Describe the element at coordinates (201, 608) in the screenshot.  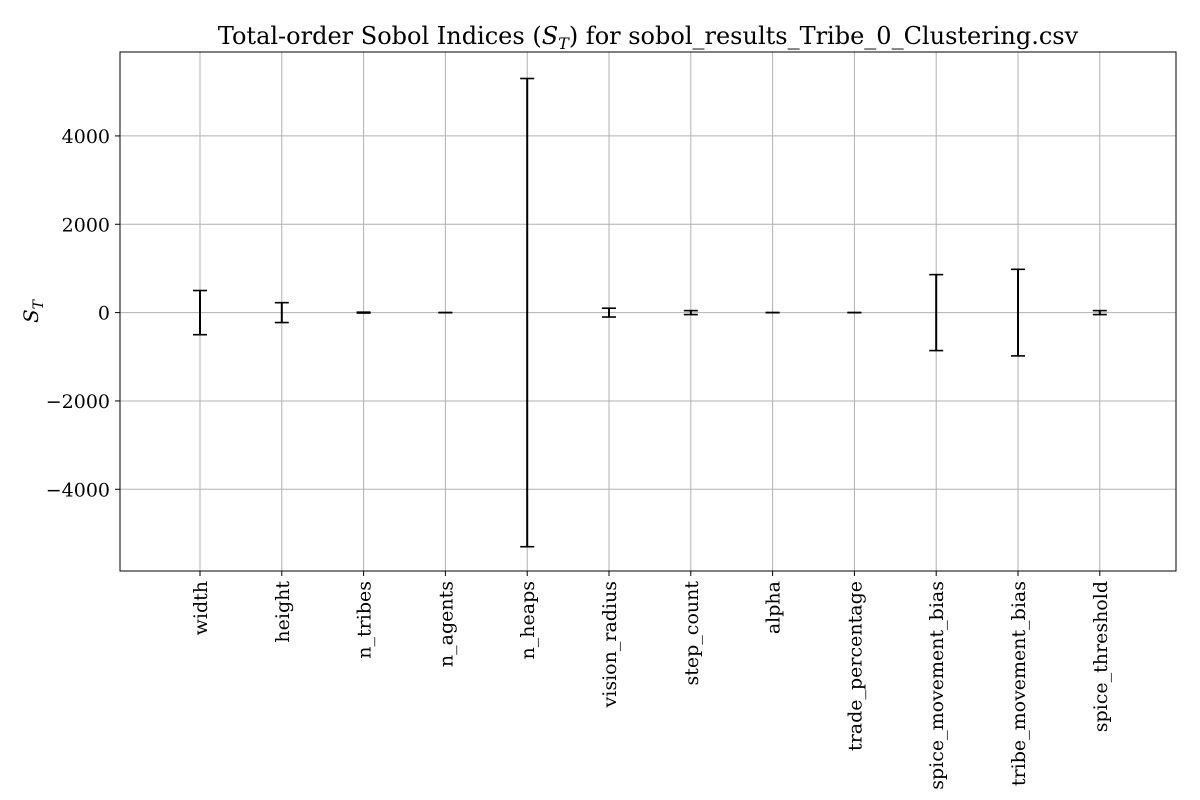
I see `x-tick-label: width` at that location.